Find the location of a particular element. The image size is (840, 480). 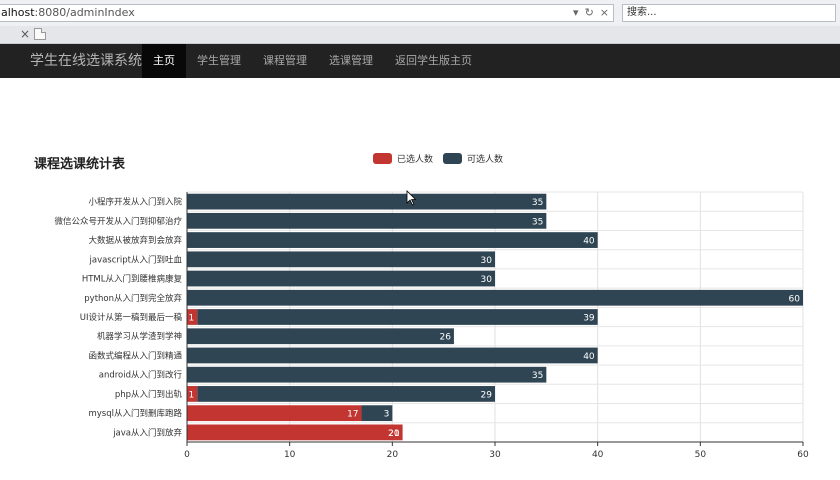

bar-value-label: 20 is located at coordinates (394, 434).